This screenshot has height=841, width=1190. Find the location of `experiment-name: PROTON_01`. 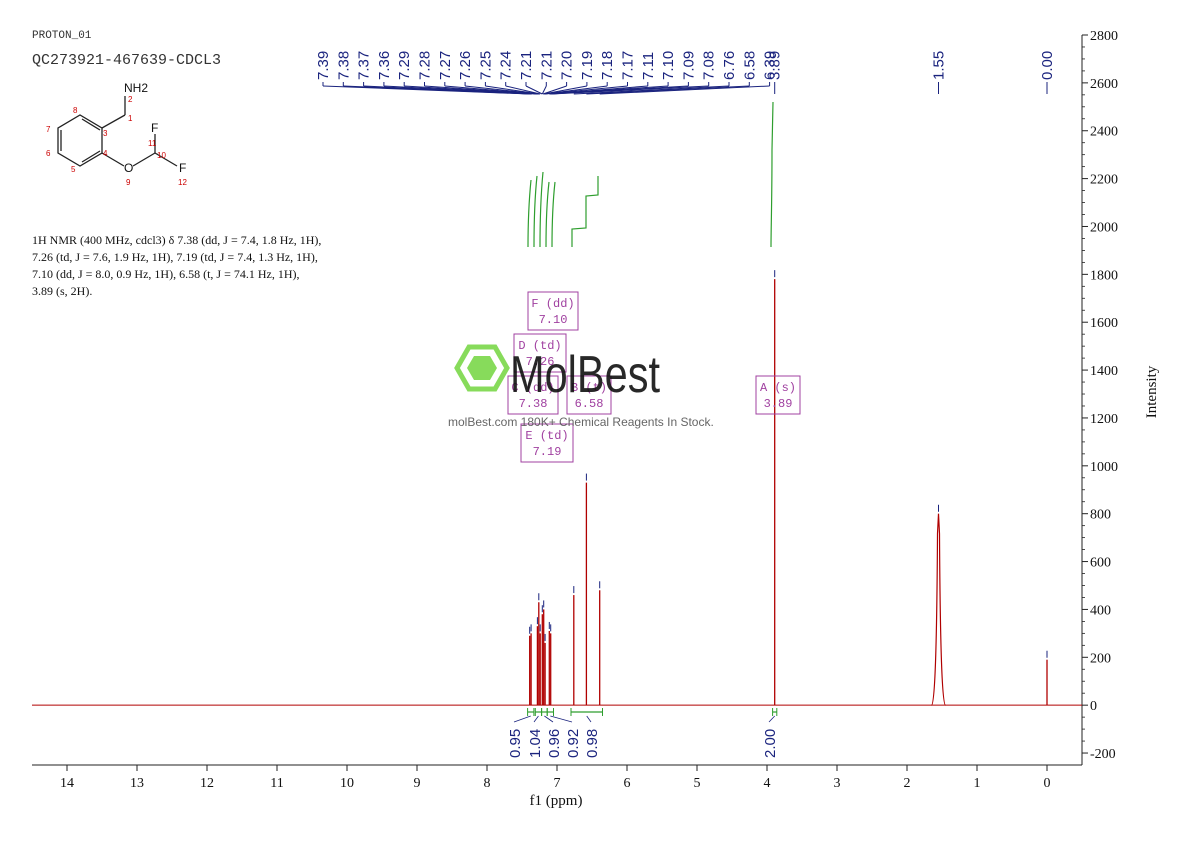

experiment-name: PROTON_01 is located at coordinates (62, 36).